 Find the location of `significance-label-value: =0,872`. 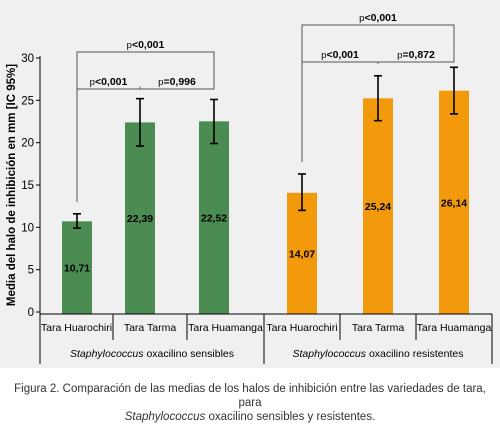

significance-label-value: =0,872 is located at coordinates (418, 55).